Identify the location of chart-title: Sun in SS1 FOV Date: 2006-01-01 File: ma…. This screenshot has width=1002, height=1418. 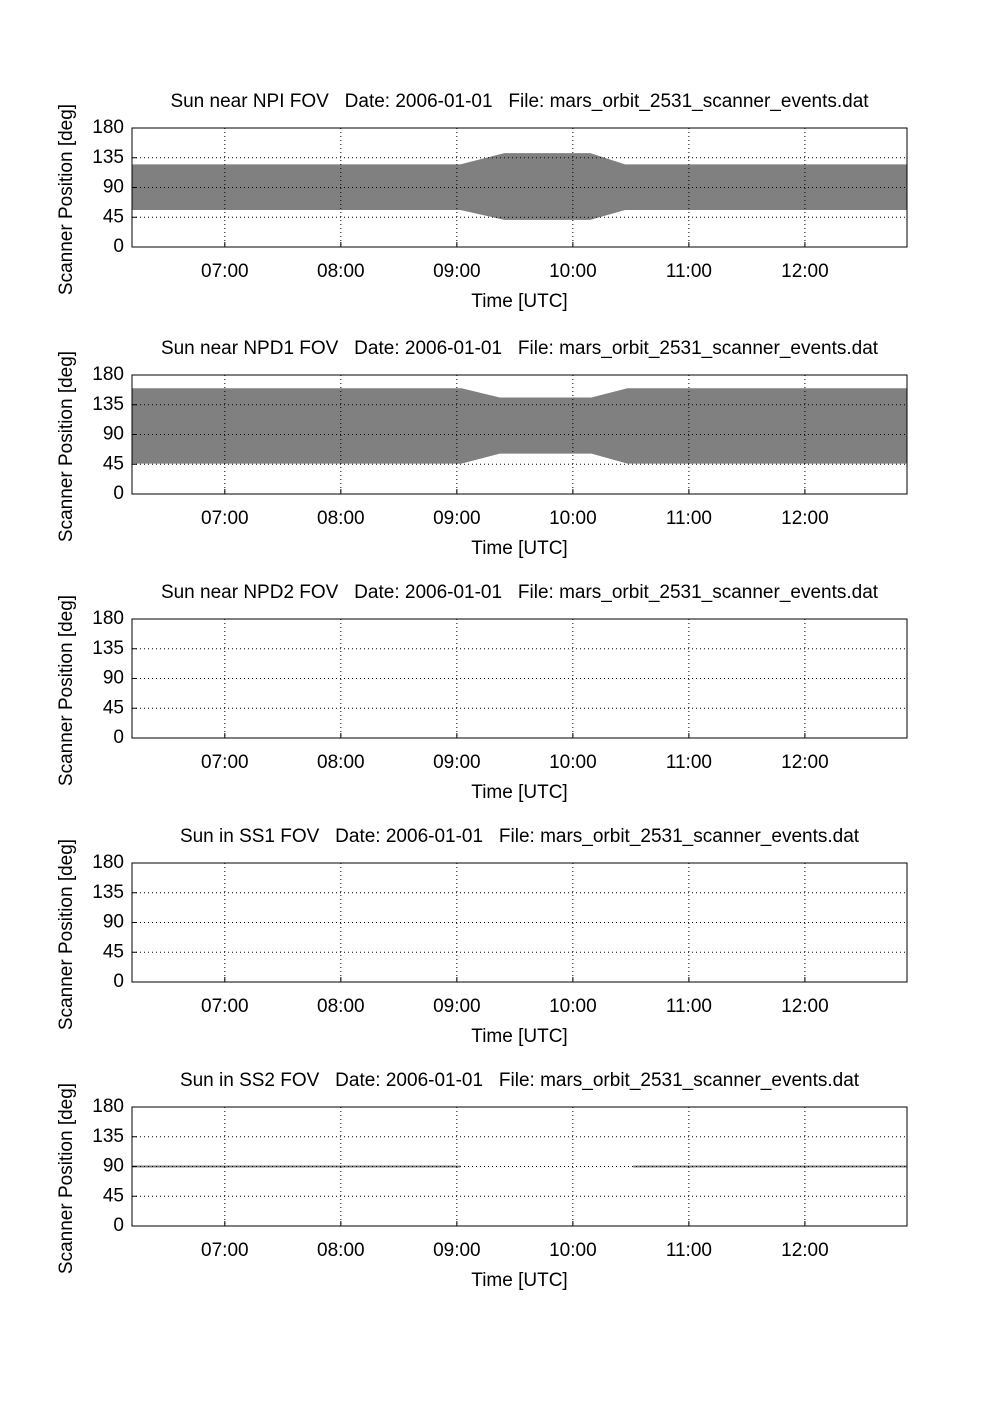
(520, 836).